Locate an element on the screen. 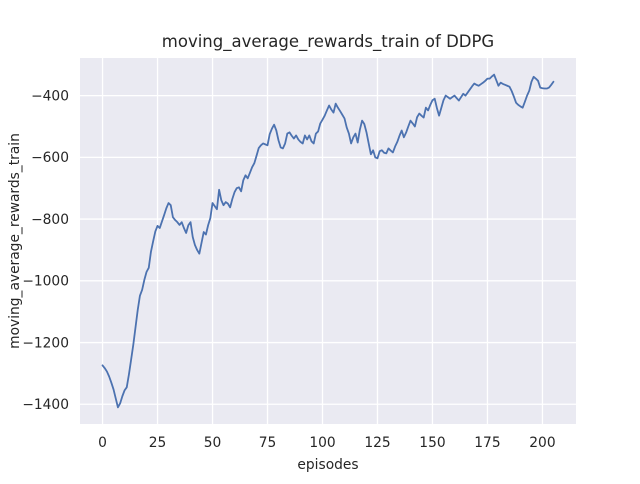  x-tick-label: 150 is located at coordinates (432, 443).